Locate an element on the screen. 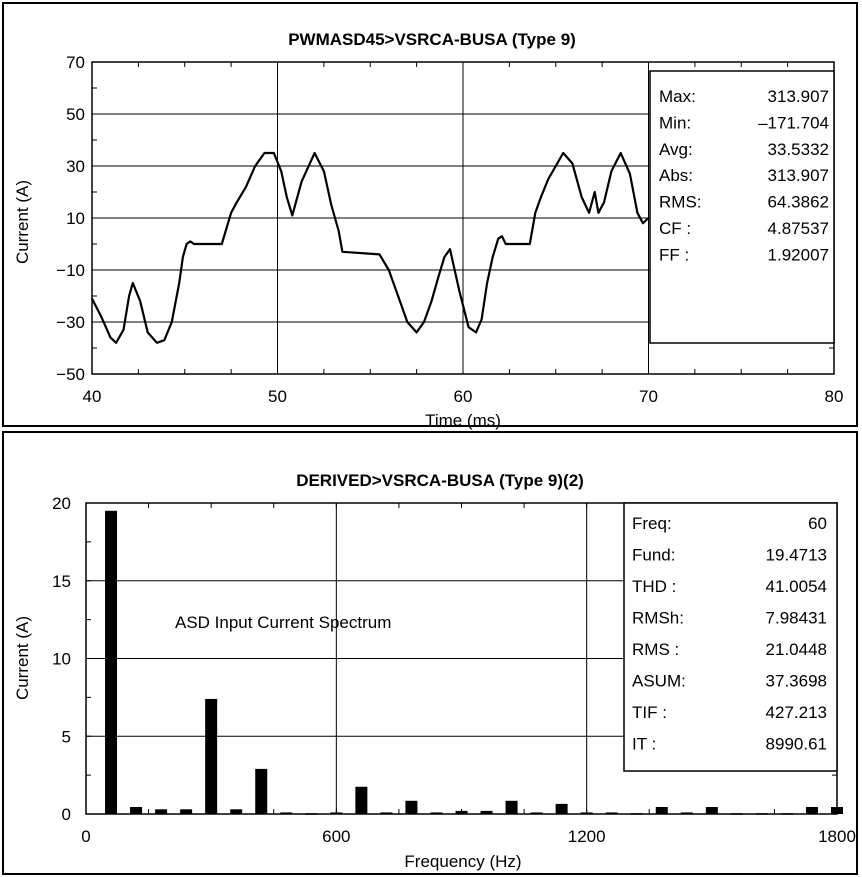 The width and height of the screenshot is (862, 877). y-tick-label: −10 is located at coordinates (70, 270).